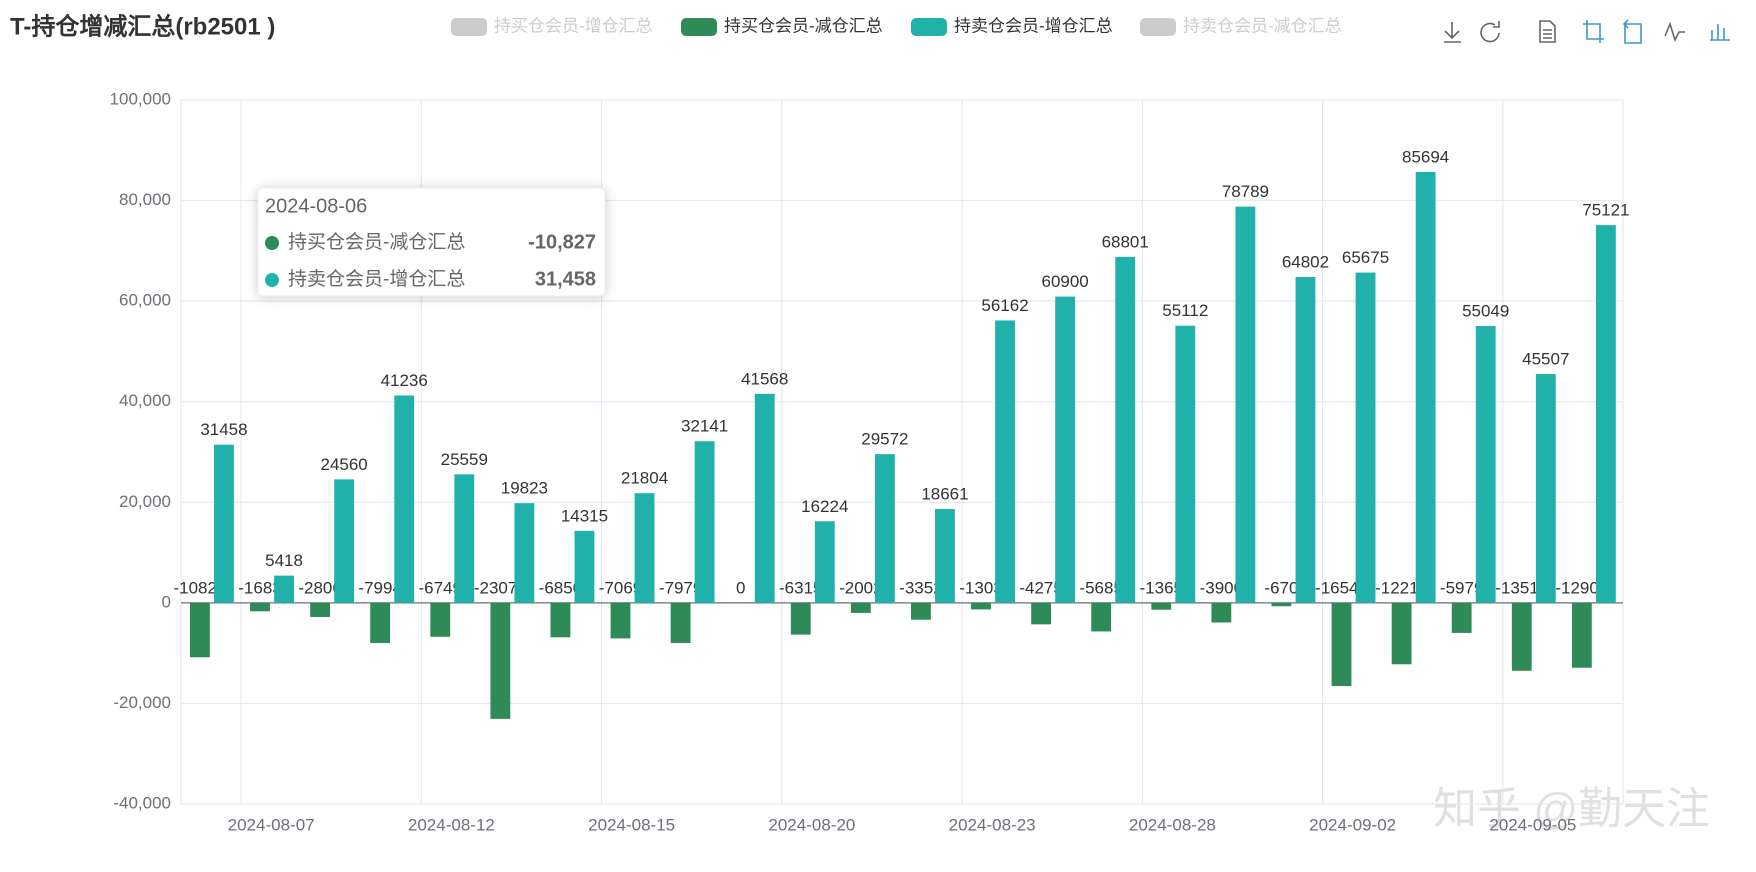 Image resolution: width=1756 pixels, height=872 pixels. Describe the element at coordinates (800, 587) in the screenshot. I see `data-label: -6315` at that location.